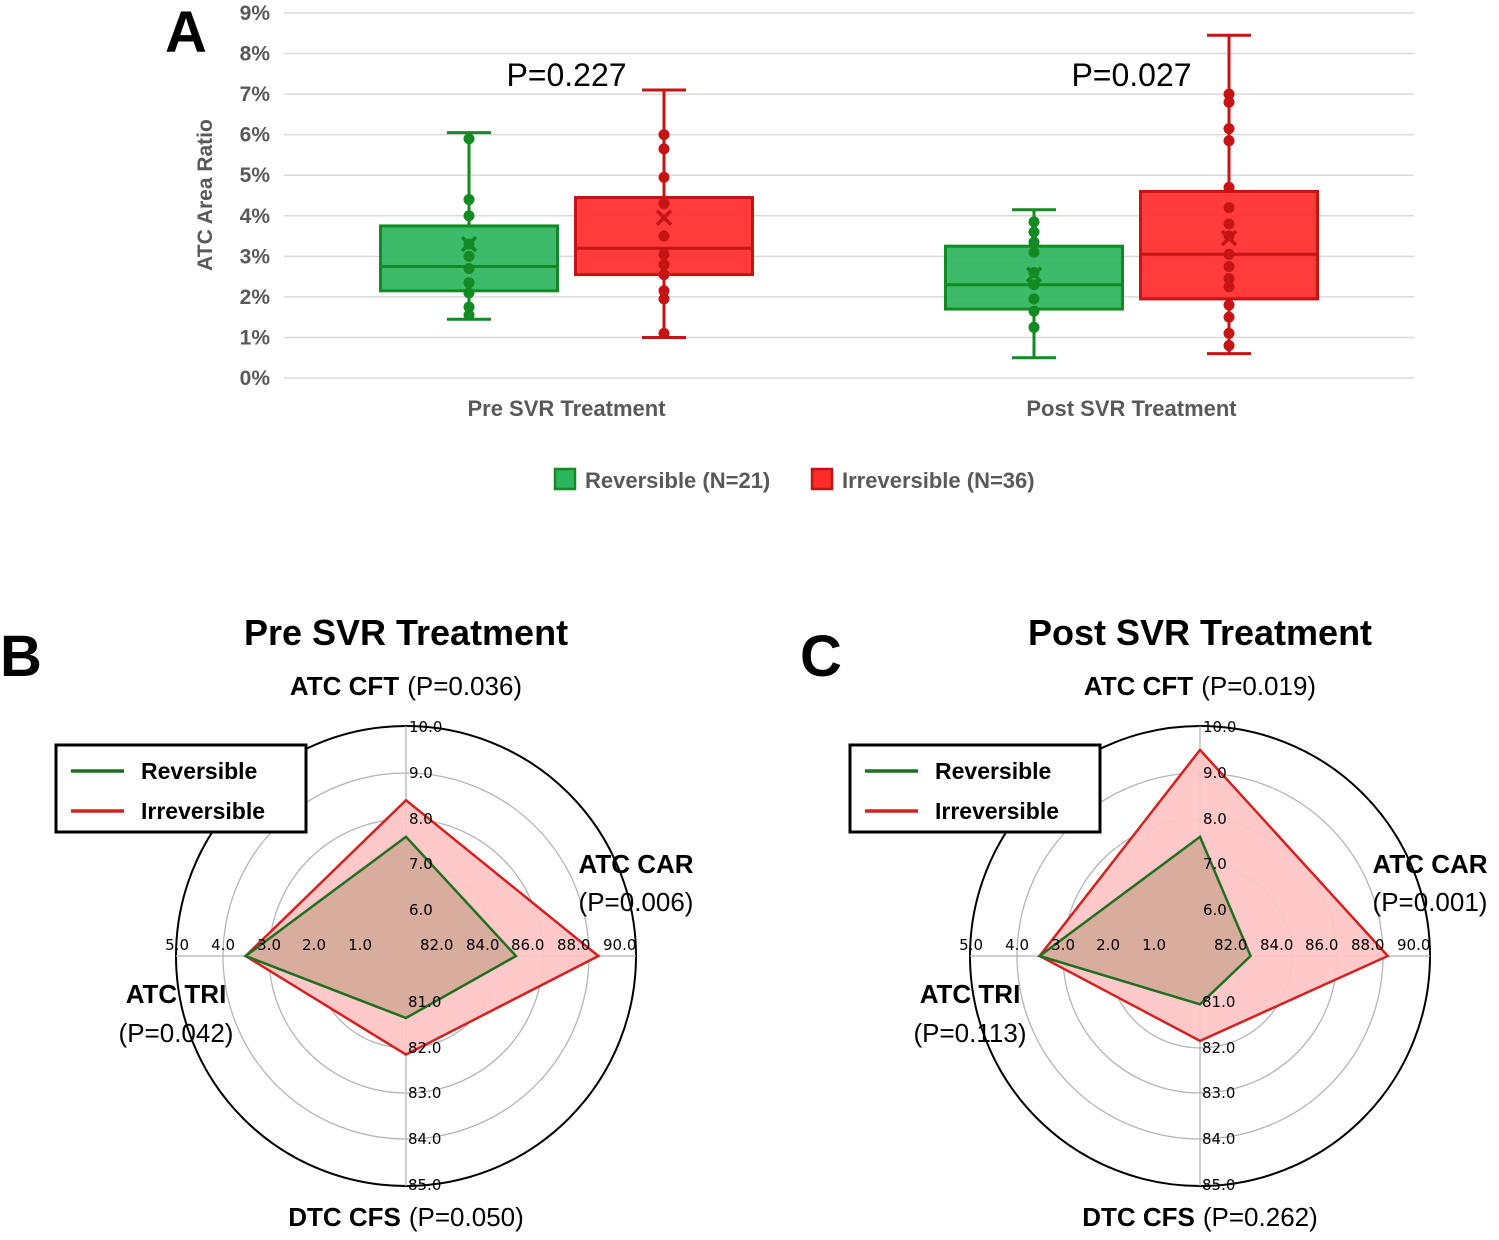  I want to click on radar-tick-label: 8.0, so click(421, 819).